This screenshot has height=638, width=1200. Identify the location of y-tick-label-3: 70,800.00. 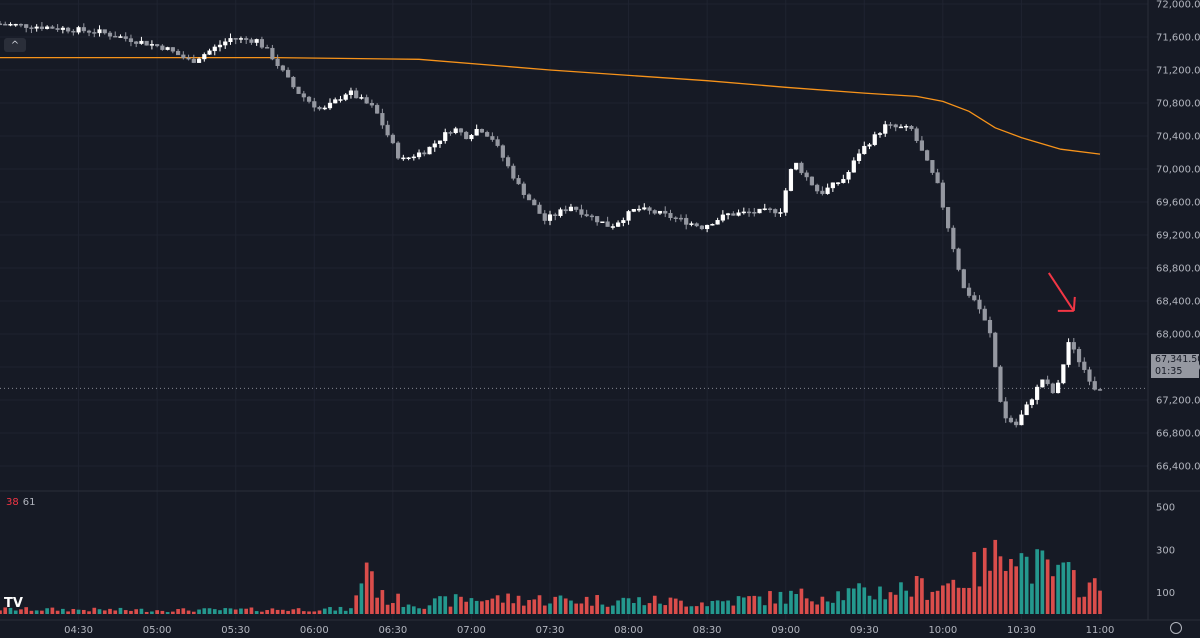
(1178, 104).